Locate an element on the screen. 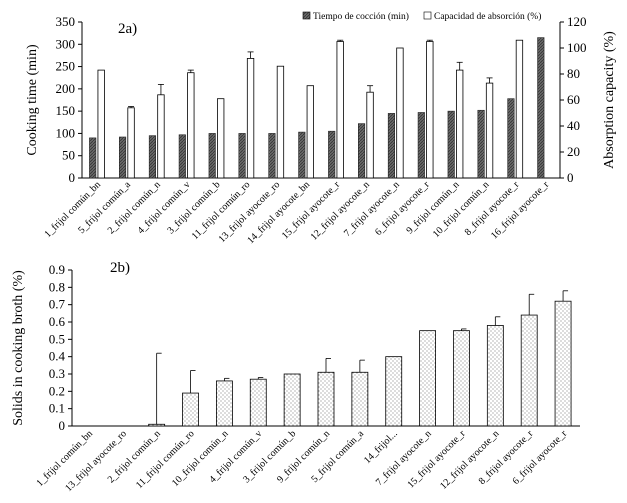 This screenshot has height=503, width=627. bar-solids-14-frijol is located at coordinates (394, 391).